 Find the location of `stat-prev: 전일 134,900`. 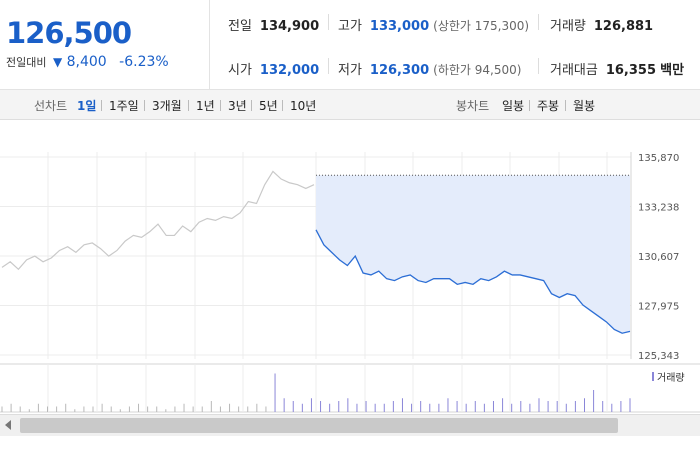

stat-prev: 전일 134,900 is located at coordinates (273, 24).